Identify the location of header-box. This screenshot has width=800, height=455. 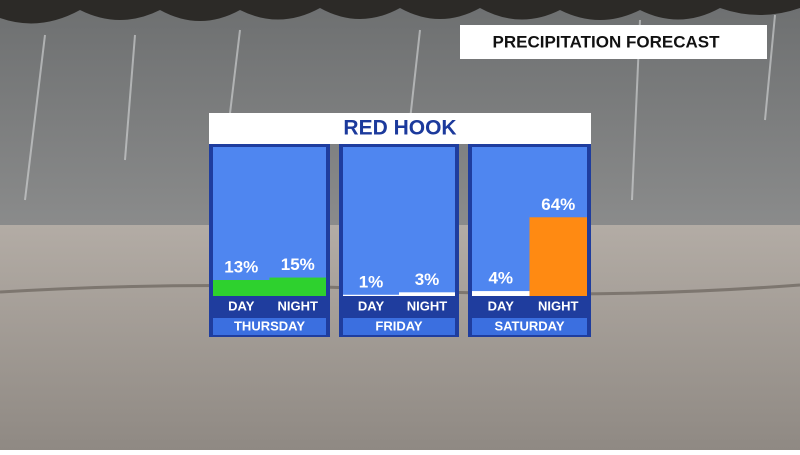
(613, 42).